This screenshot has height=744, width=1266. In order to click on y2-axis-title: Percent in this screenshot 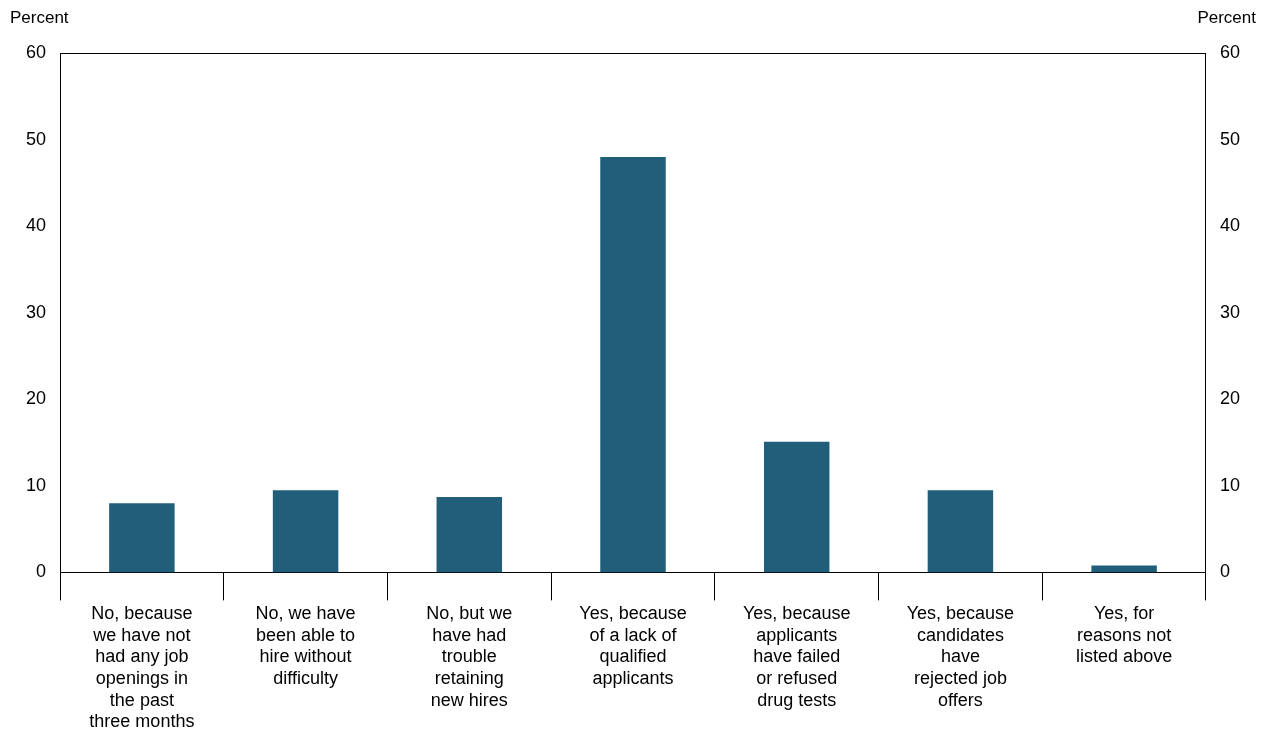, I will do `click(1227, 18)`.